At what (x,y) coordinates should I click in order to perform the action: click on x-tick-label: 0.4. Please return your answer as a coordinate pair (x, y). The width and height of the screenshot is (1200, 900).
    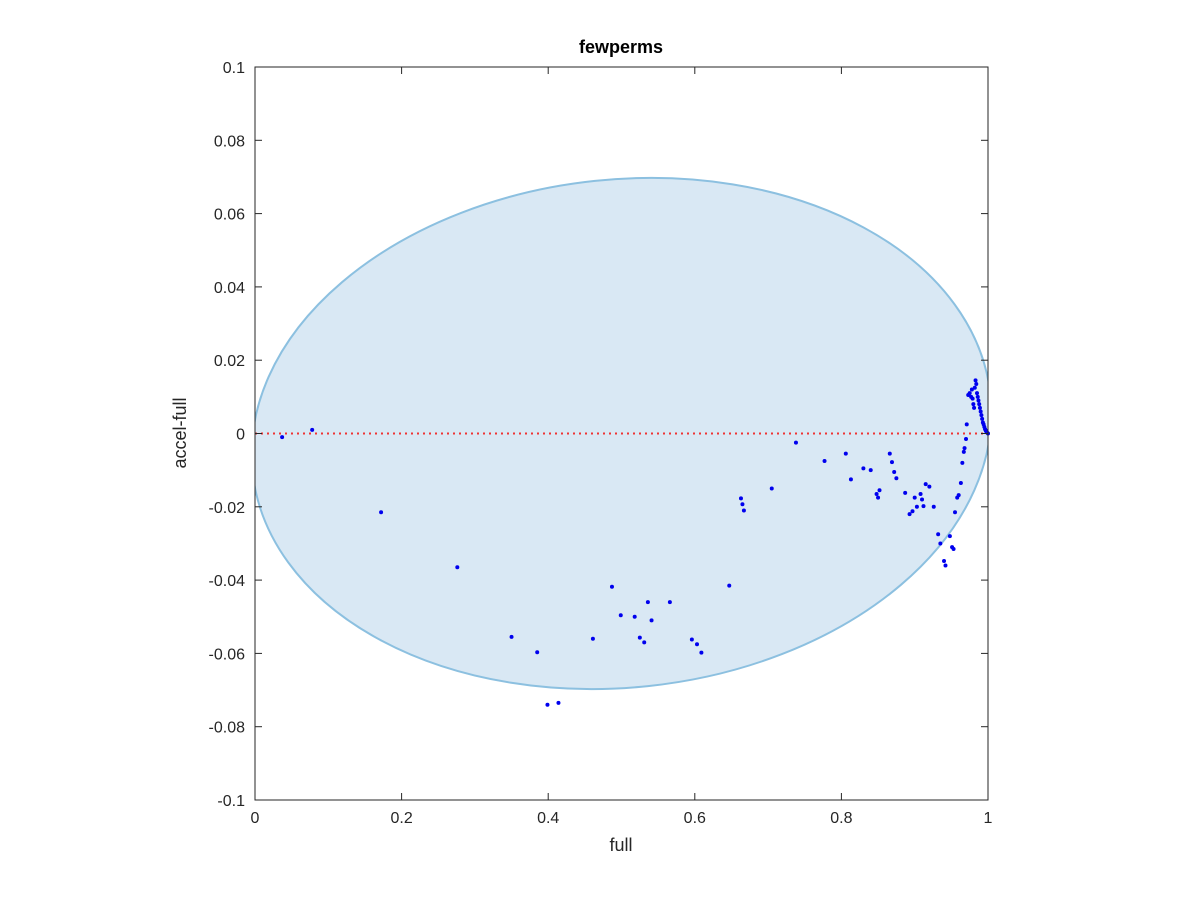
    Looking at the image, I should click on (548, 818).